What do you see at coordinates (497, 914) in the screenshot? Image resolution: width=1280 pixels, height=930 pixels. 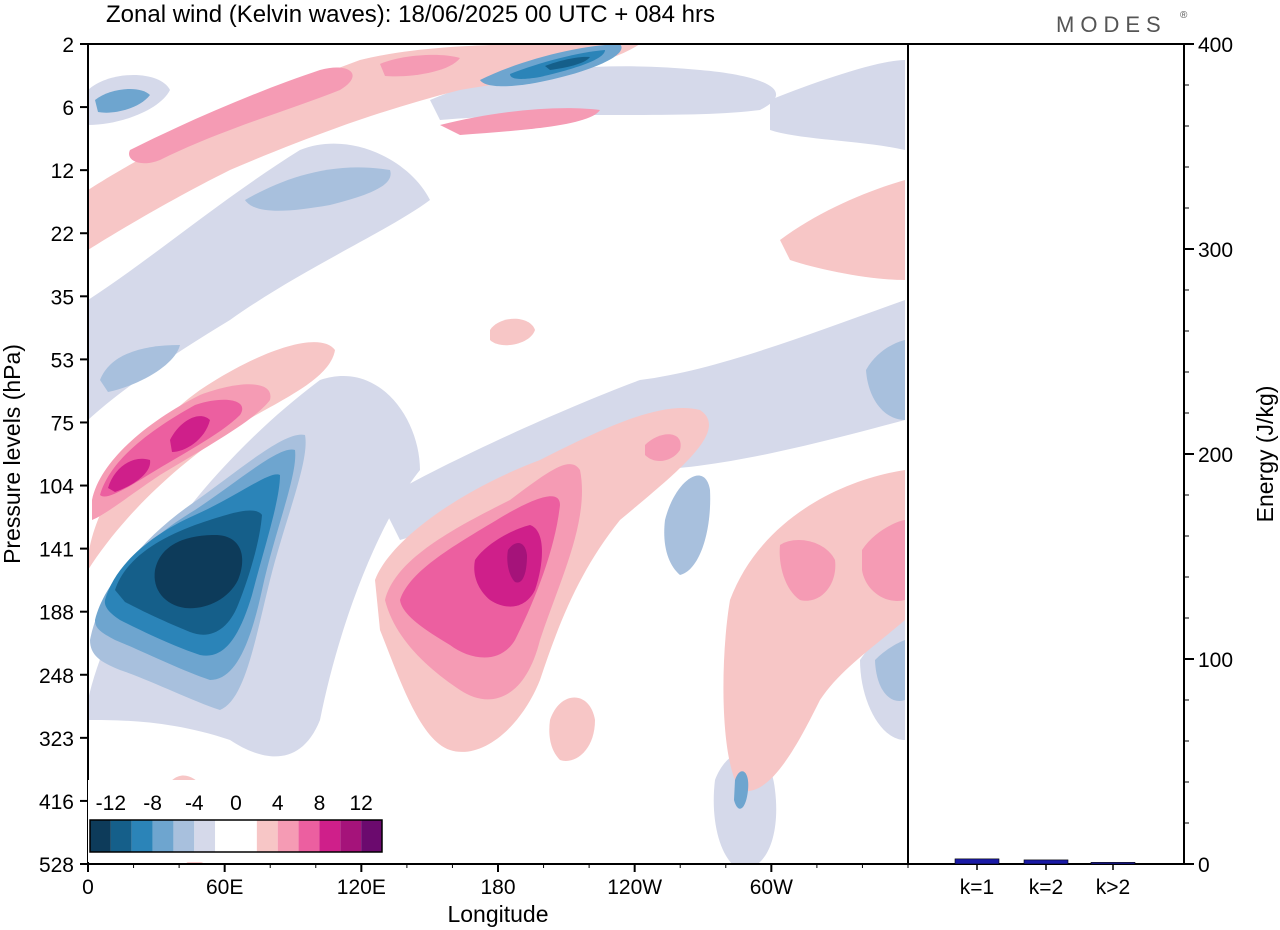 I see `x-axis-label: Longitude` at bounding box center [497, 914].